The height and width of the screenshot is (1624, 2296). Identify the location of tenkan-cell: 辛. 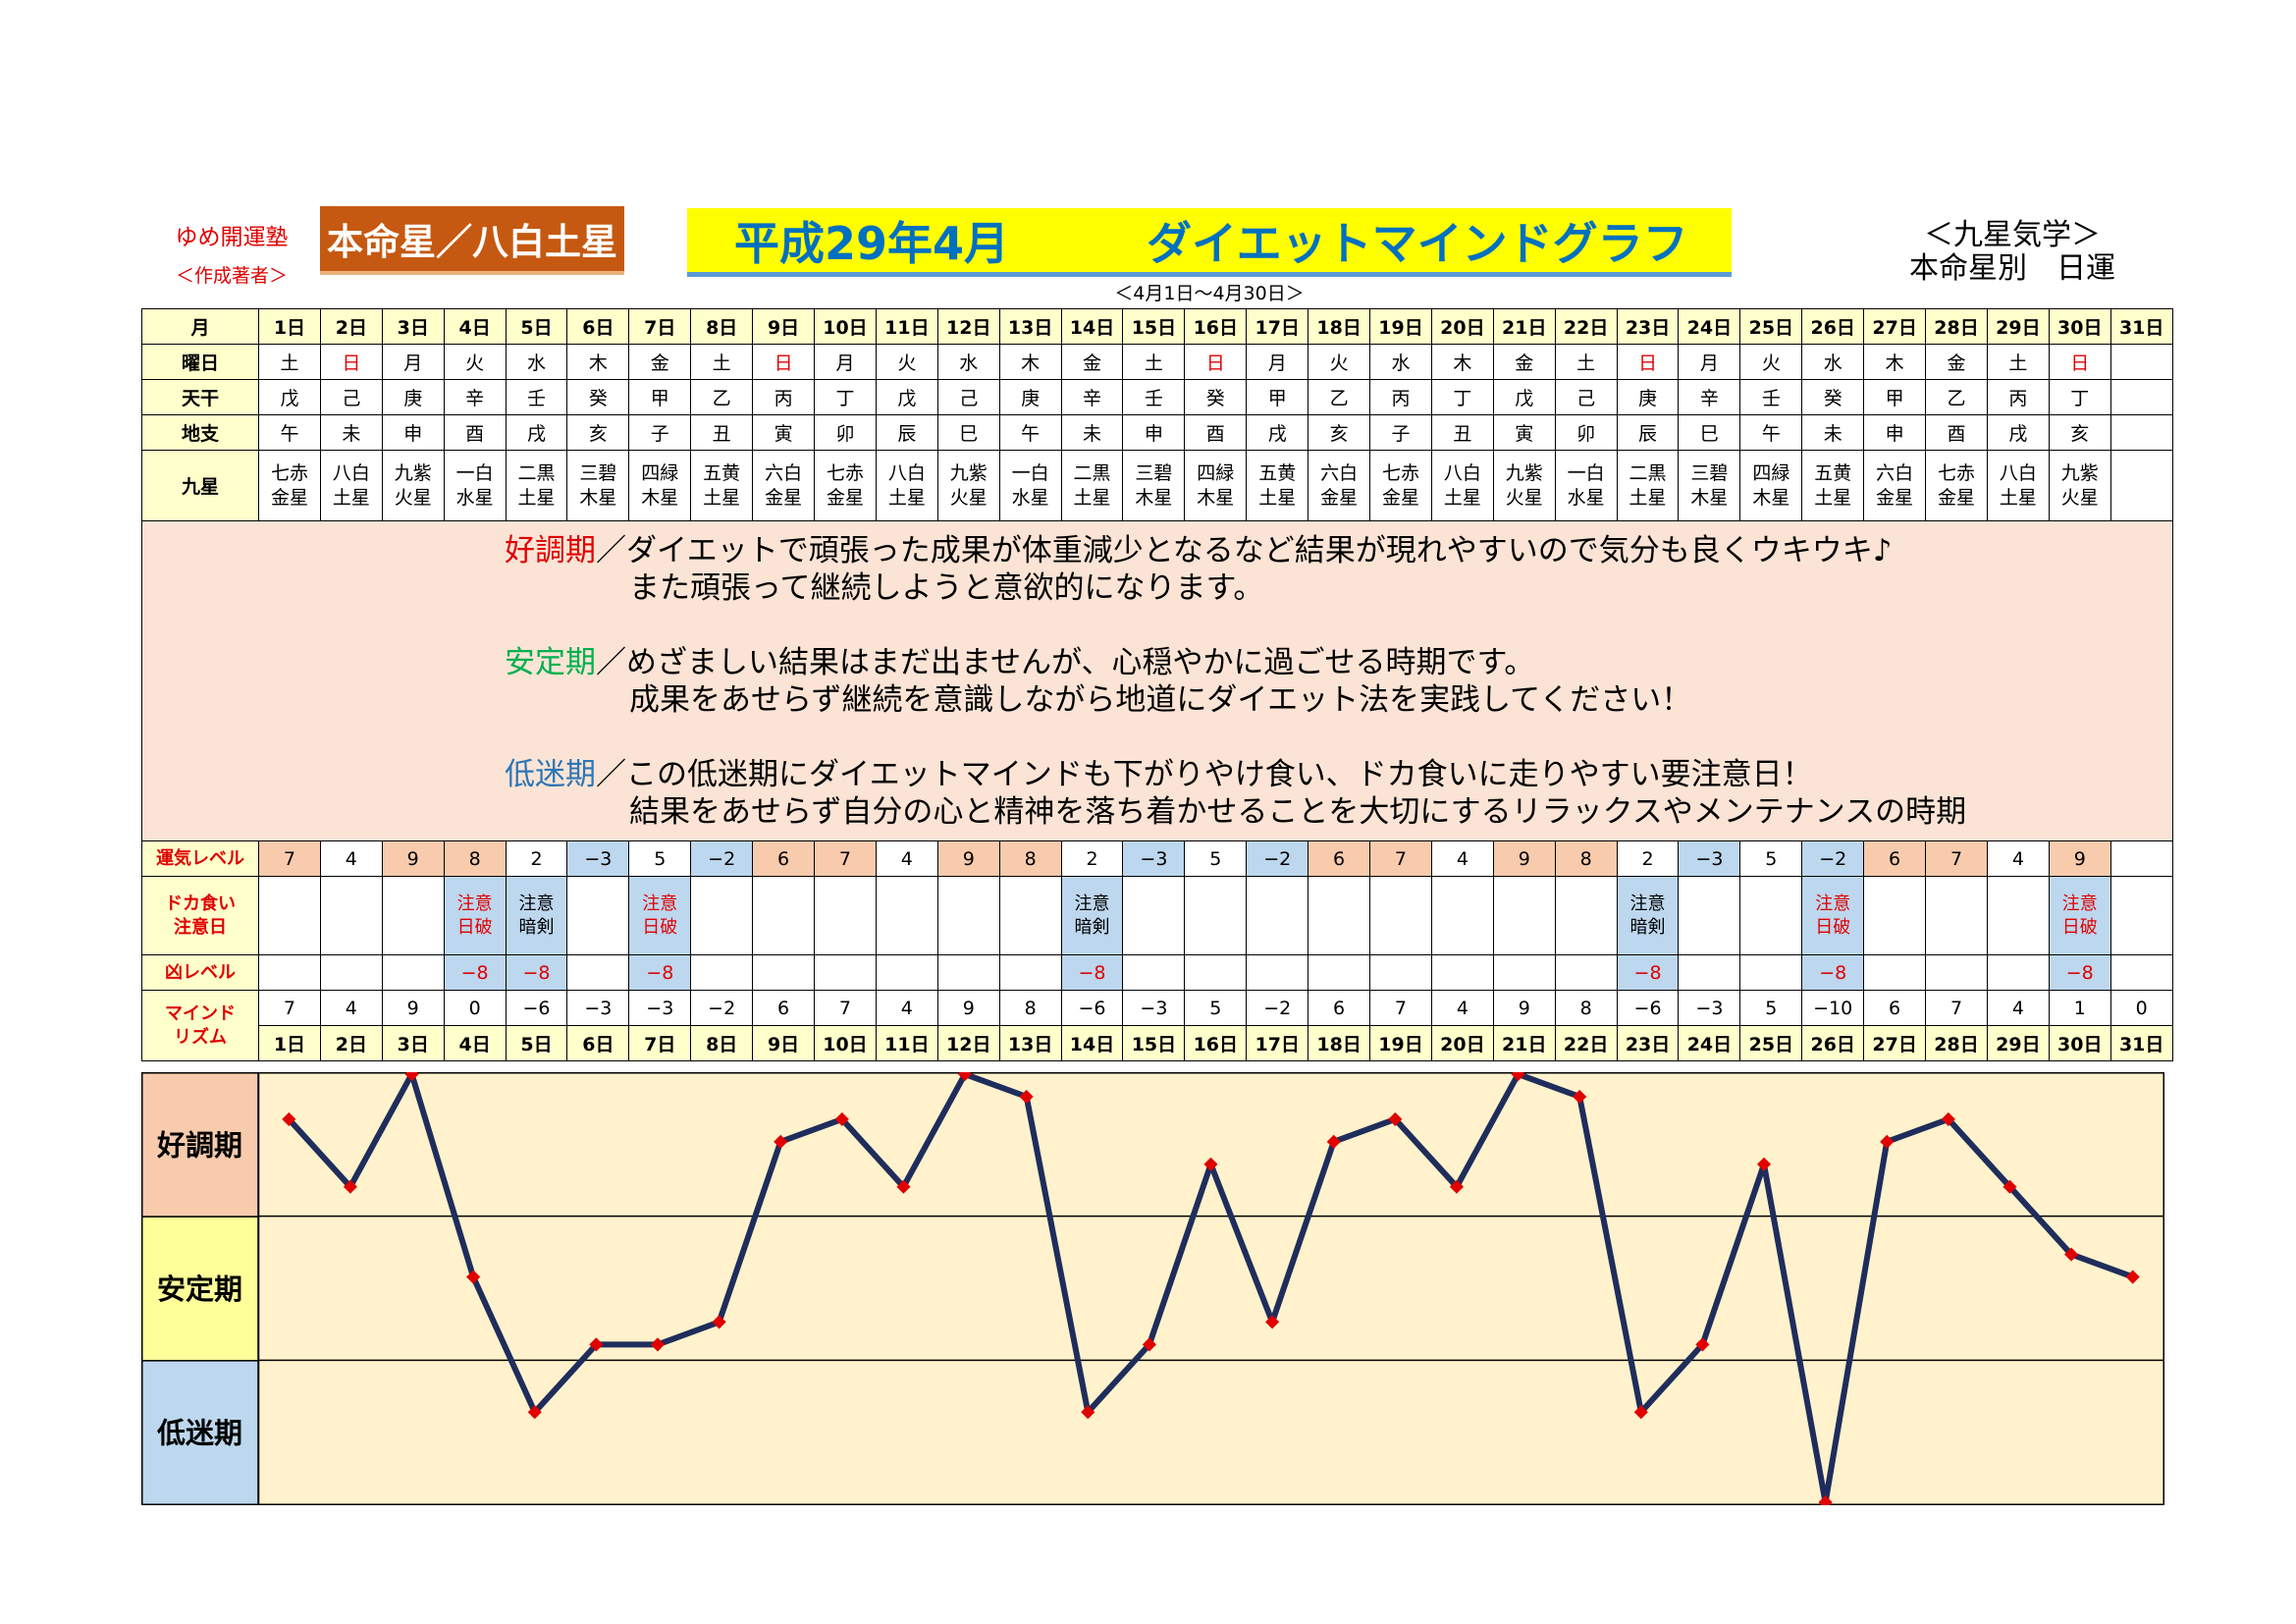
(1092, 397).